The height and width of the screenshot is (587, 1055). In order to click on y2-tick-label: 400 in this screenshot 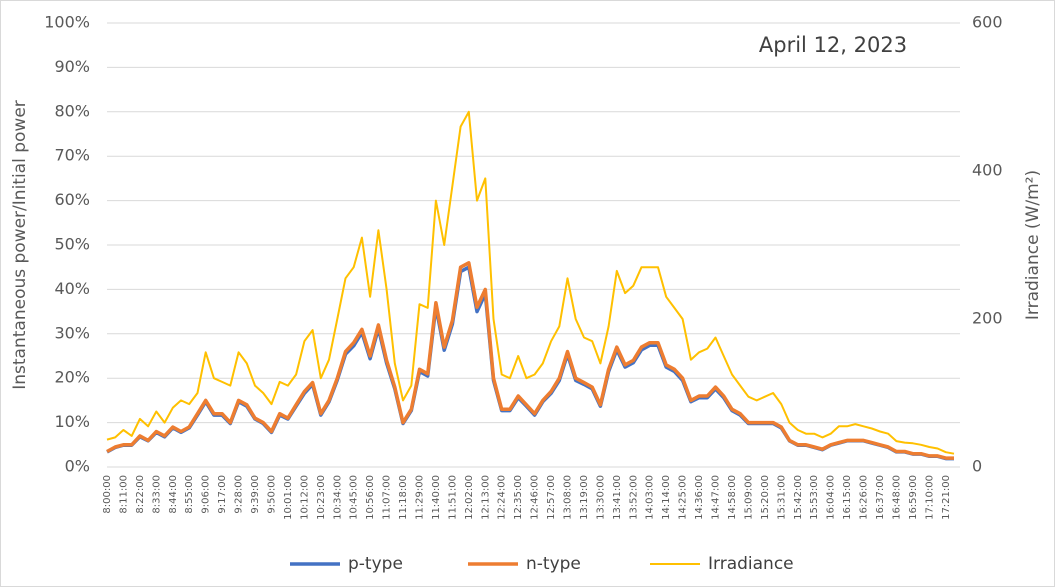, I will do `click(987, 170)`.